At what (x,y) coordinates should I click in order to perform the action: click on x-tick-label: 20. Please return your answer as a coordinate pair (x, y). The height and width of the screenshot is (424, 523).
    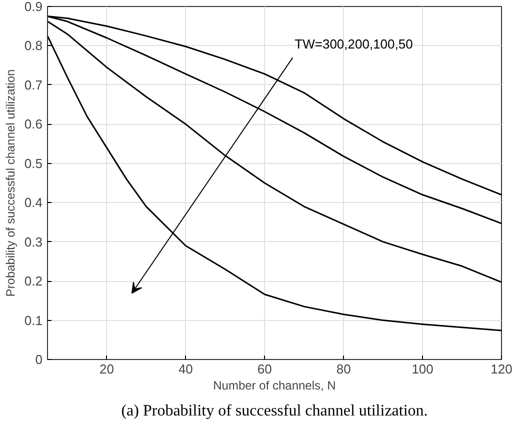
    Looking at the image, I should click on (106, 369).